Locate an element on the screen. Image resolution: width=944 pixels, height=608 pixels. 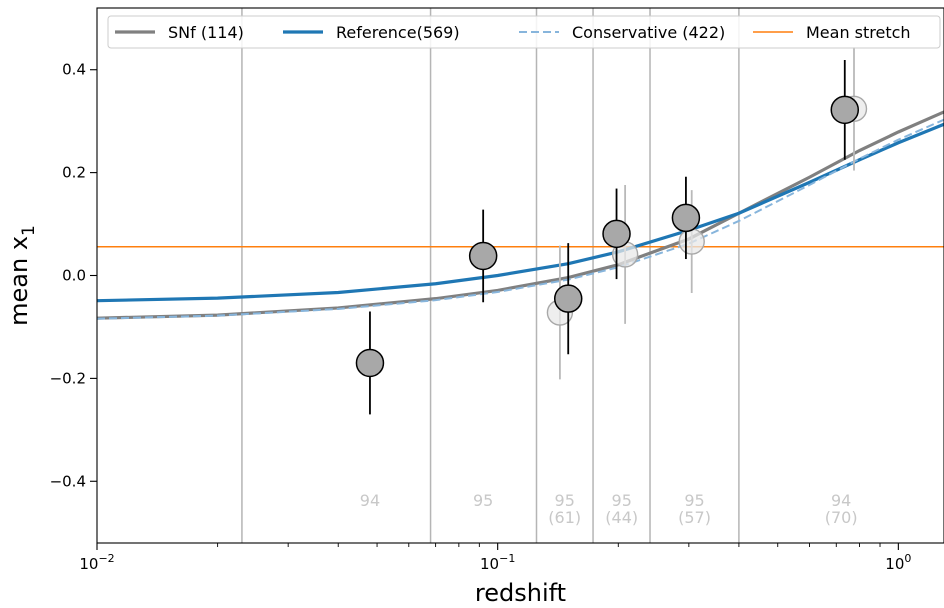
y-axis-label-main: mean x is located at coordinates (19, 281).